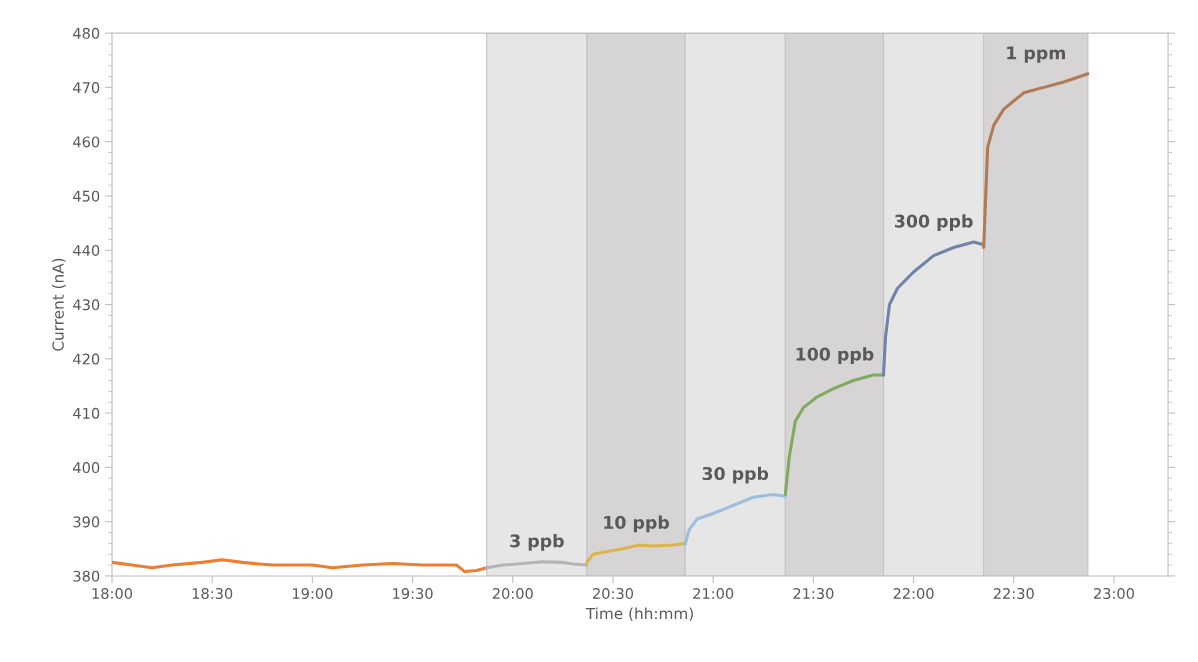 The width and height of the screenshot is (1198, 662). Describe the element at coordinates (86, 33) in the screenshot. I see `y-tick-label: 480` at that location.